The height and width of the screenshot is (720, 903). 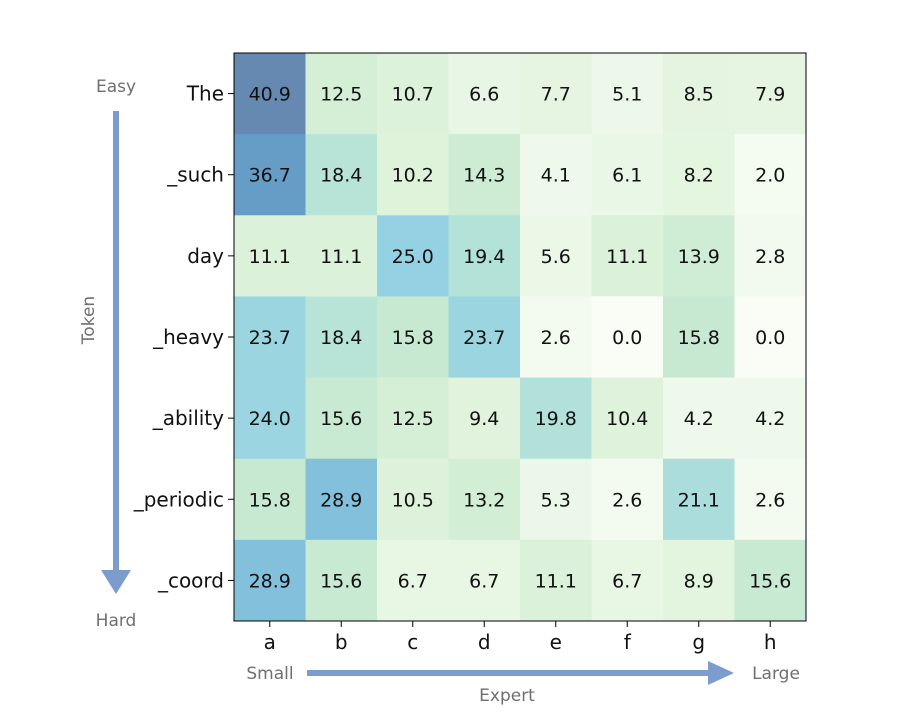 I want to click on row-ticks, so click(x=231, y=337).